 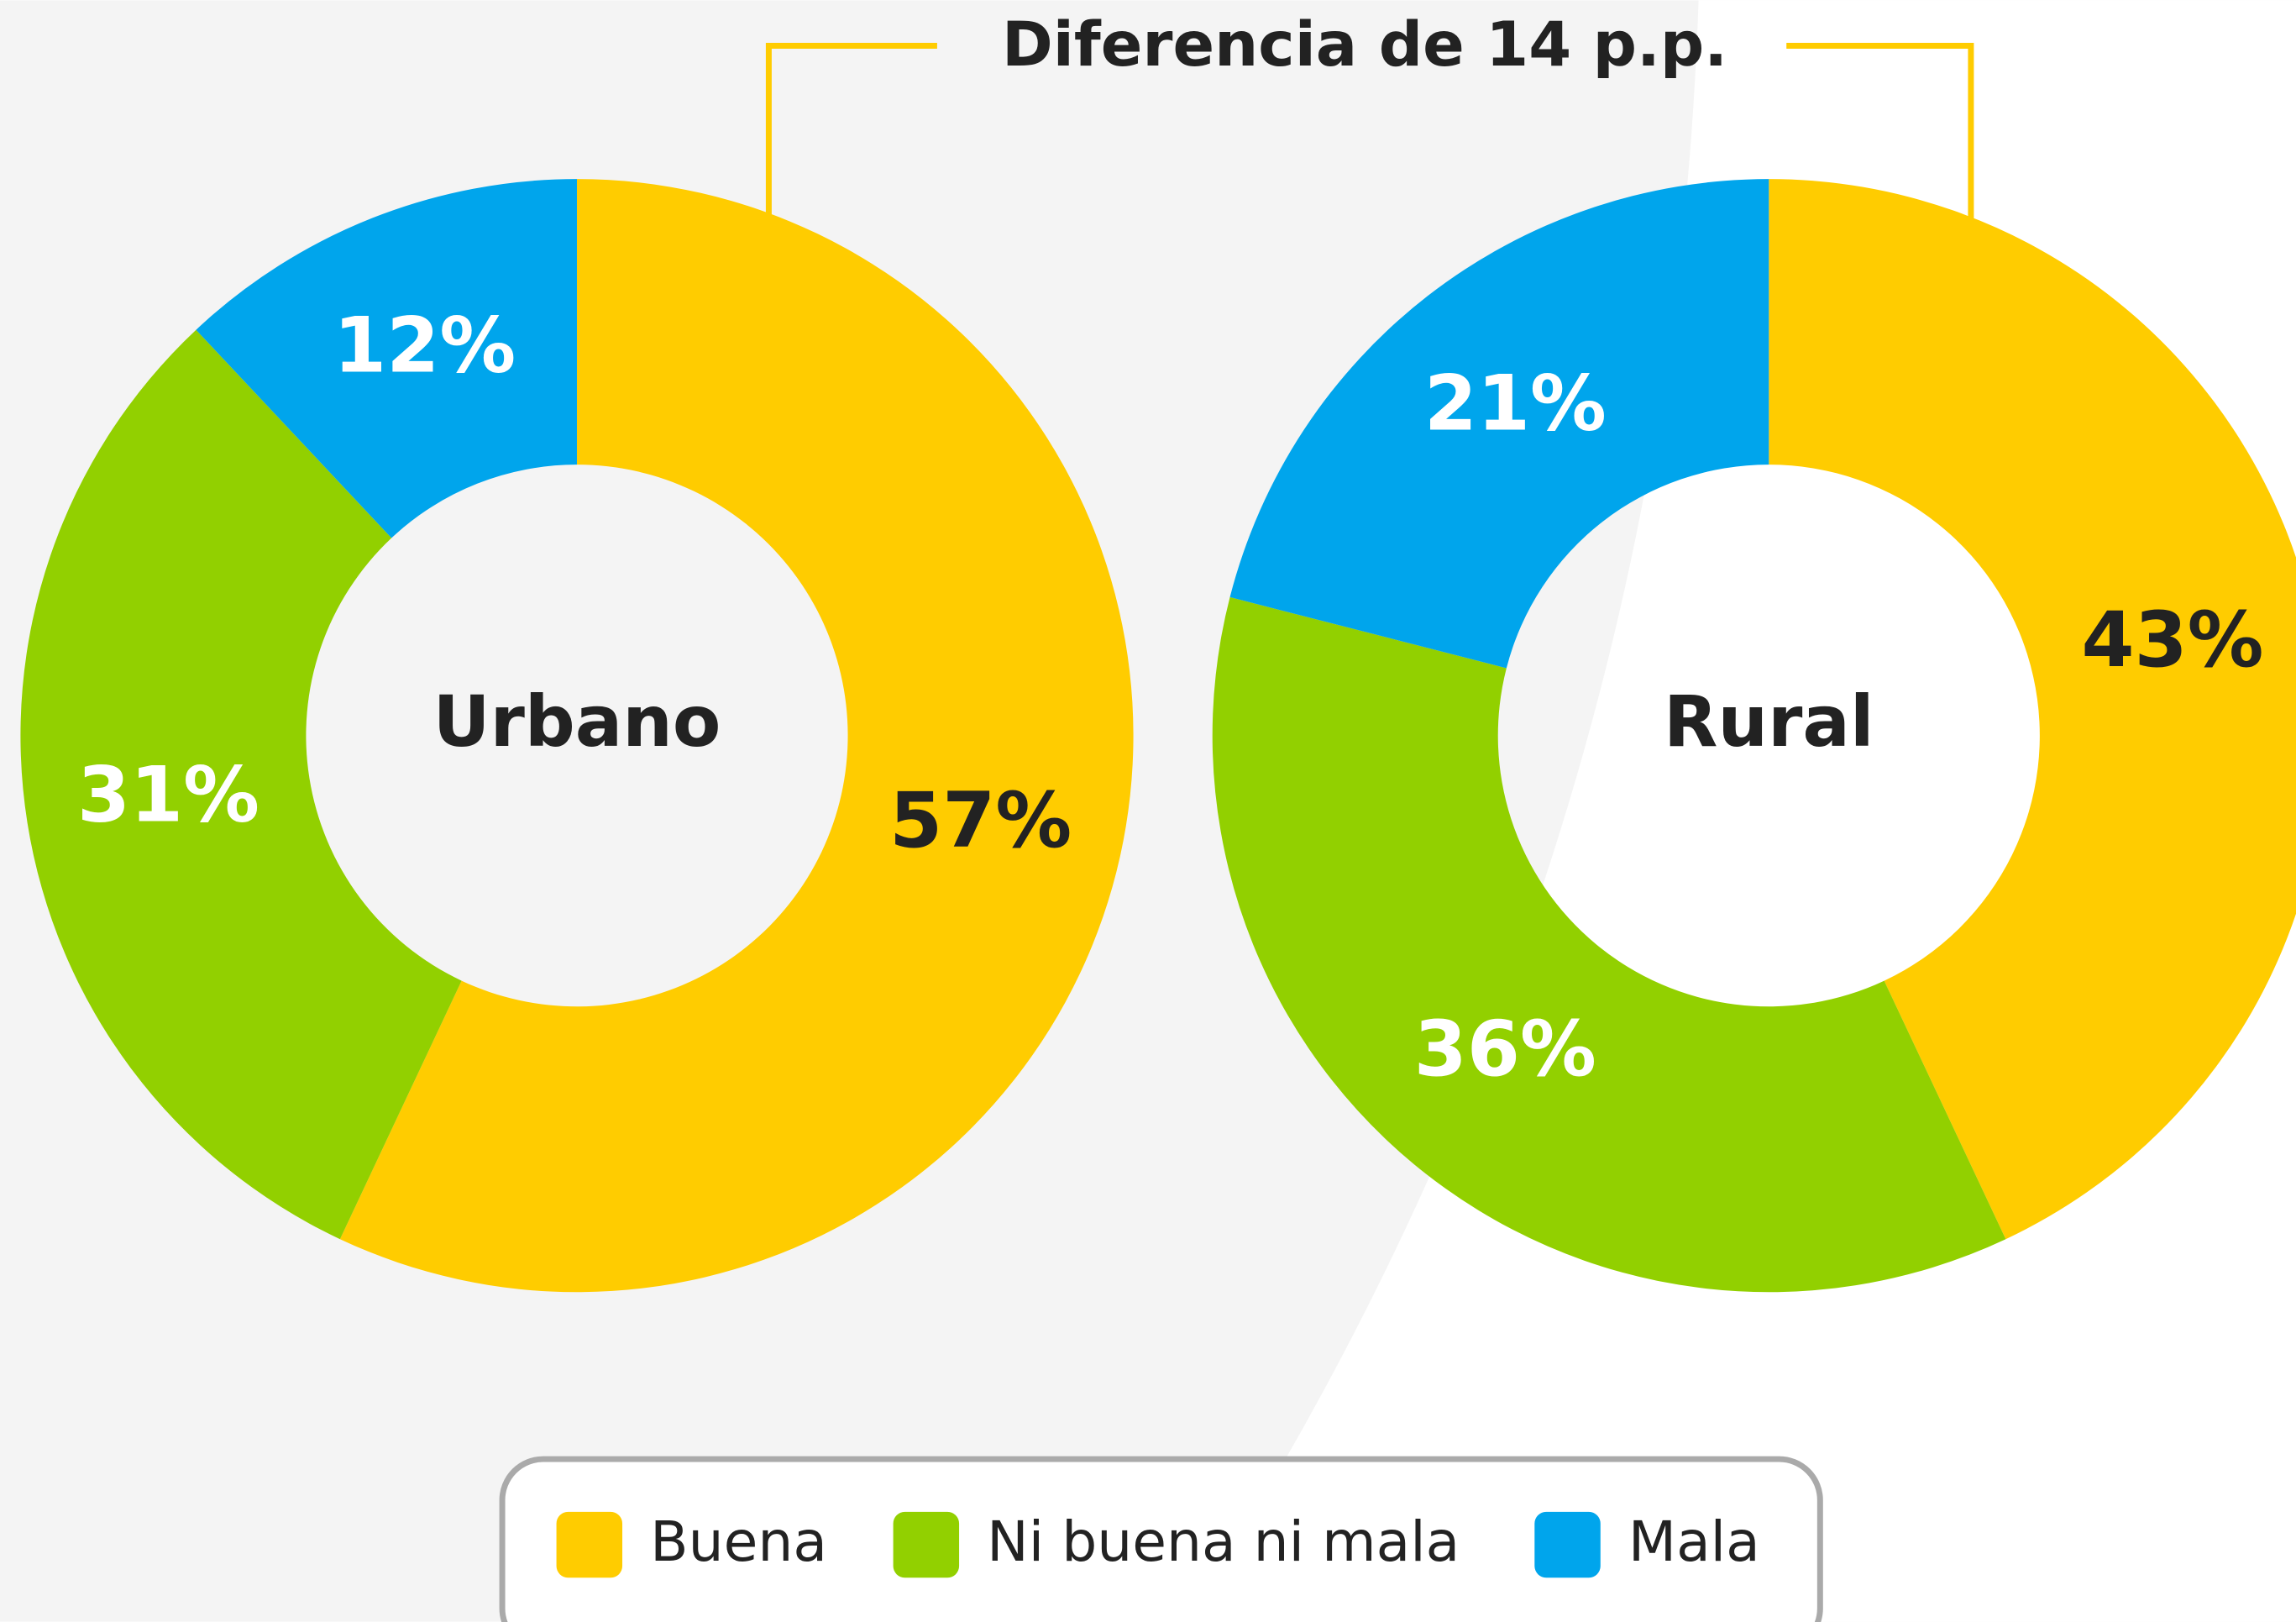 I want to click on annotation: Diferencia de 14 p.p., so click(x=1364, y=45).